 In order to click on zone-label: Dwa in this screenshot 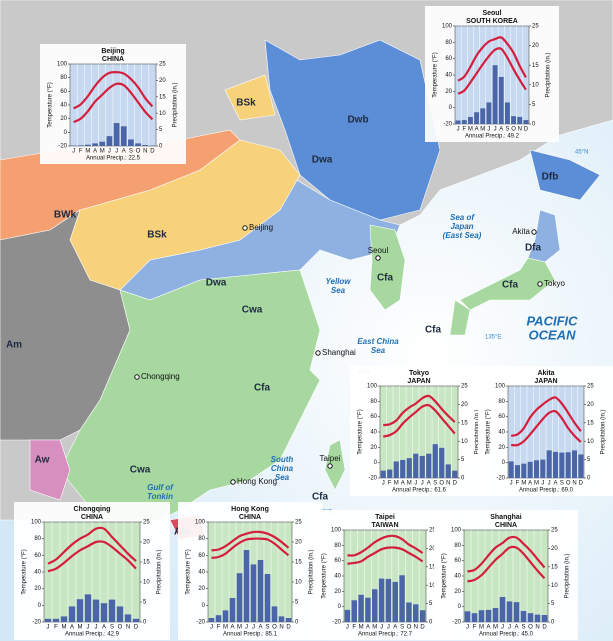, I will do `click(322, 160)`.